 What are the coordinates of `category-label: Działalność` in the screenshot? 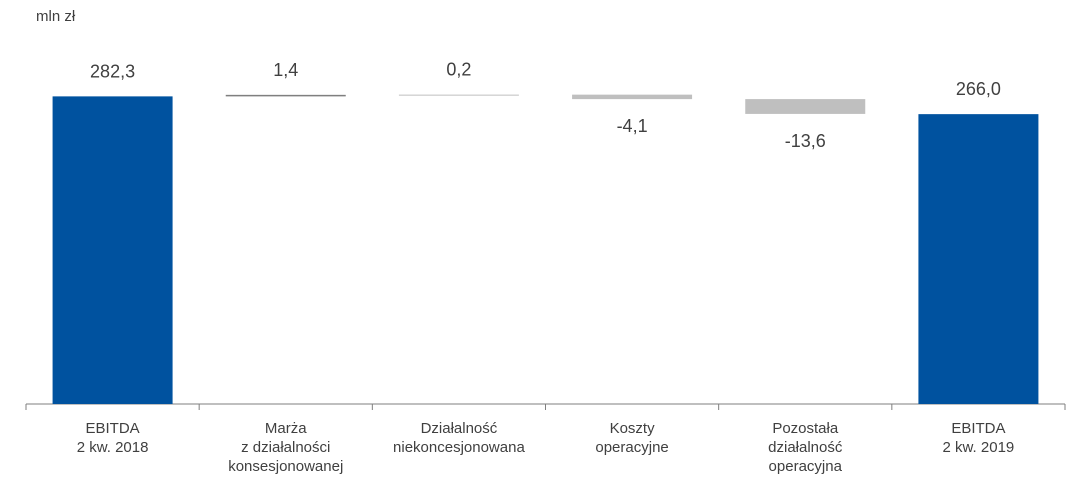 It's located at (459, 428).